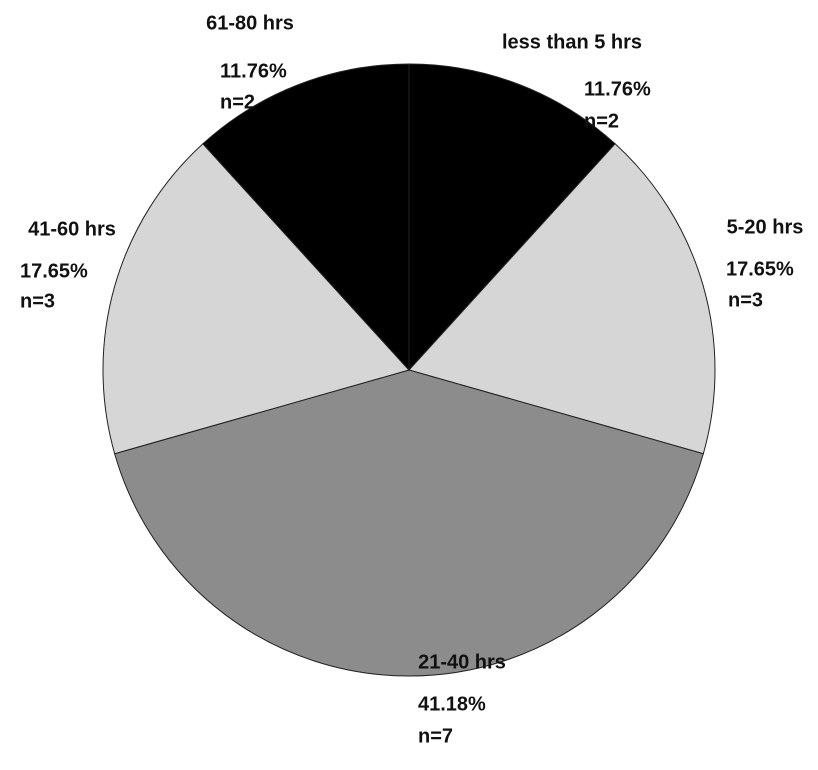  What do you see at coordinates (462, 662) in the screenshot?
I see `slice-label: 21-40 hrs` at bounding box center [462, 662].